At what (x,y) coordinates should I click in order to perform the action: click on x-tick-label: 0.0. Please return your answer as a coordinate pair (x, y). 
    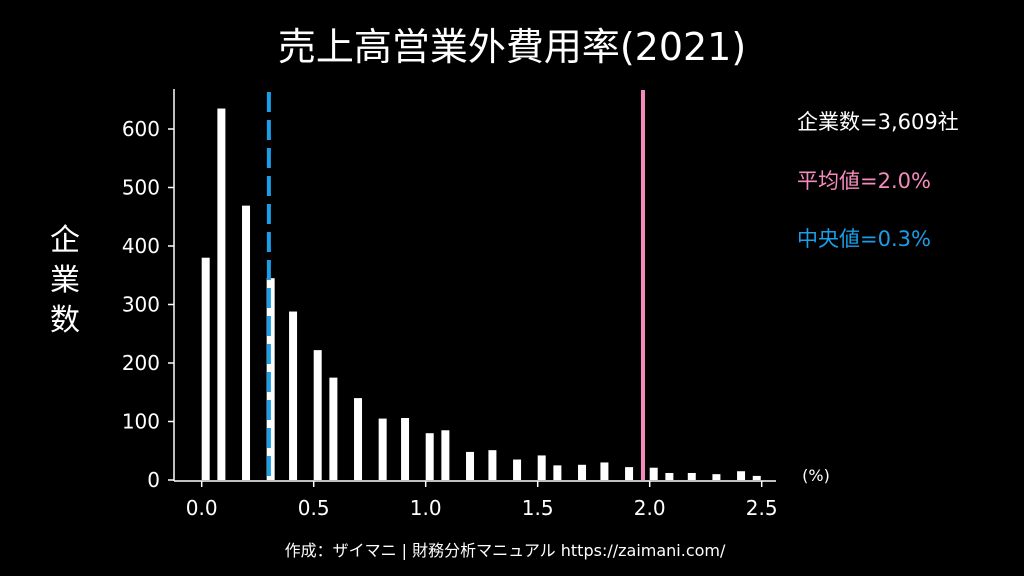
    Looking at the image, I should click on (202, 508).